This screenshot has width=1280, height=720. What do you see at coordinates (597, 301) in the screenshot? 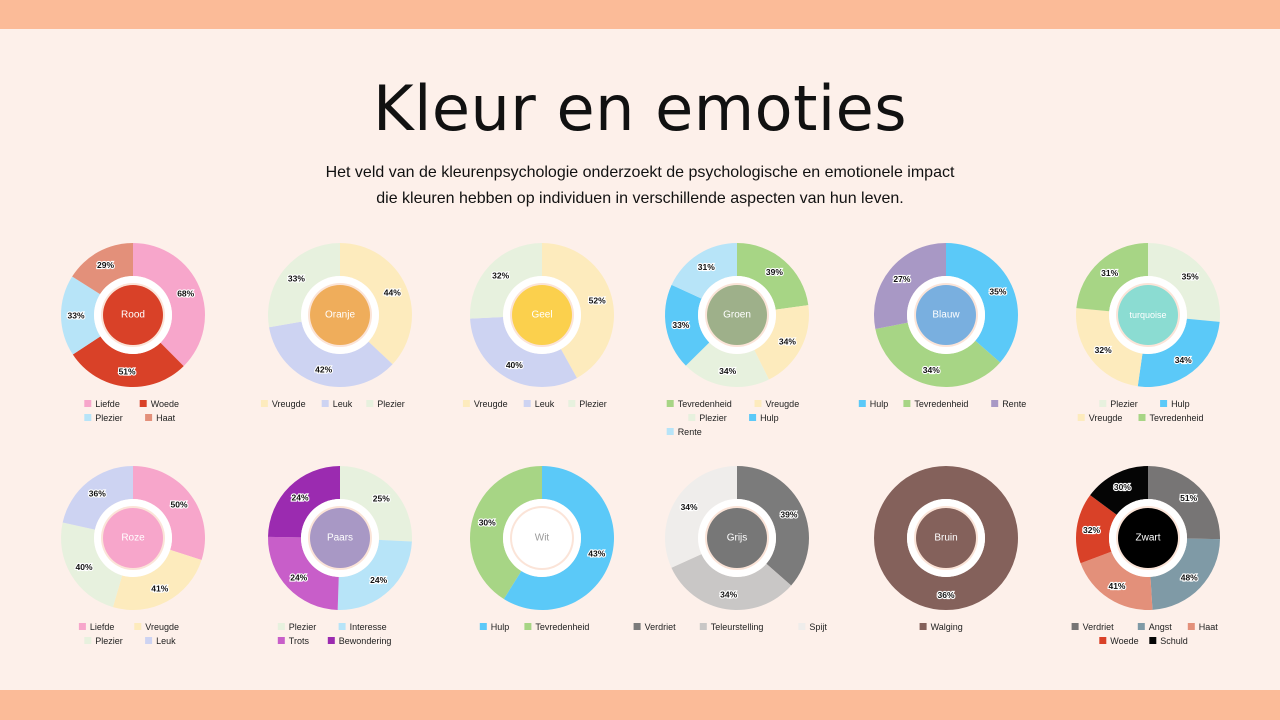
I see `slice-label-geel-0: 52%` at bounding box center [597, 301].